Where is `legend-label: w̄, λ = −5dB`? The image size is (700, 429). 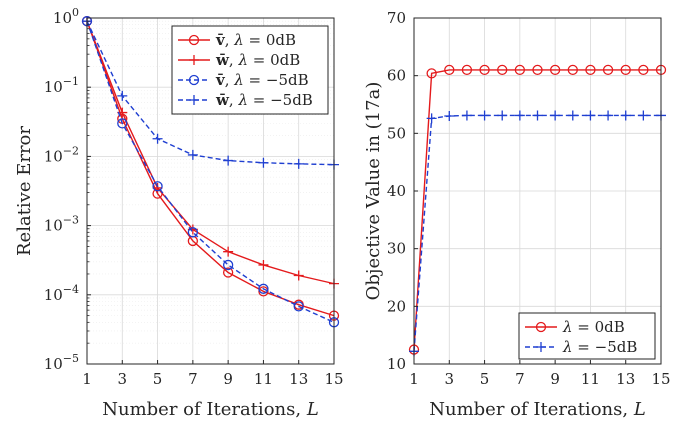 legend-label: w̄, λ = −5dB is located at coordinates (264, 100).